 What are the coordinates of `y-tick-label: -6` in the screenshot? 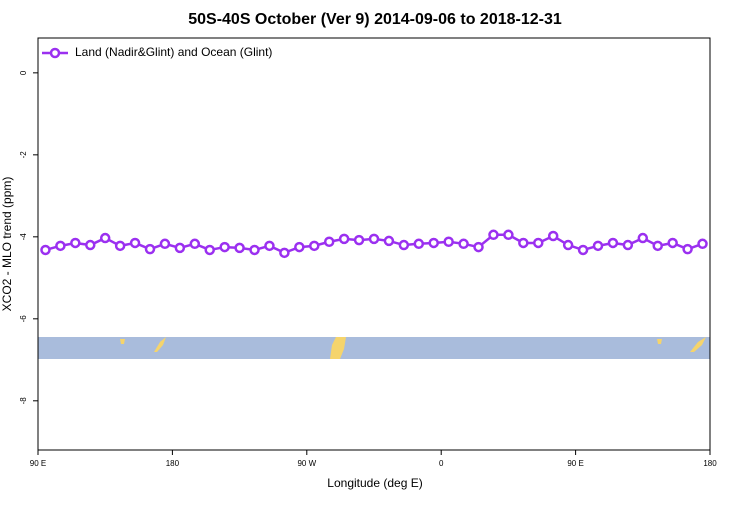 It's located at (23, 319).